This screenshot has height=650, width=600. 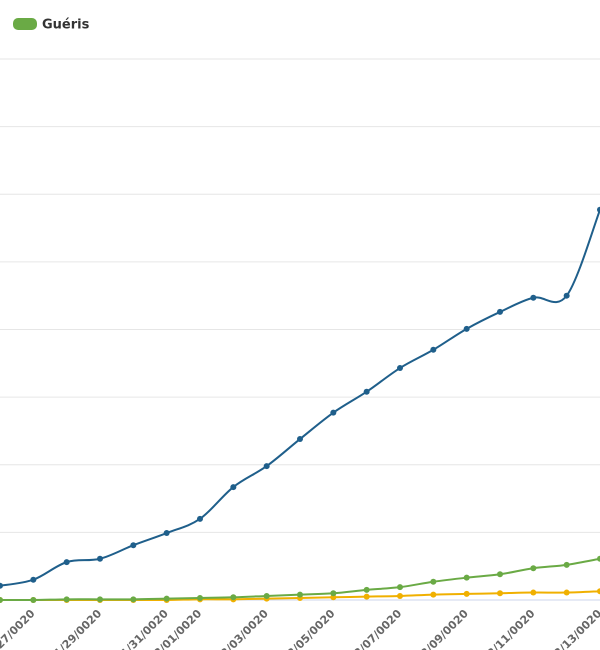 What do you see at coordinates (573, 628) in the screenshot?
I see `x-tick-label: 02/13/0020` at bounding box center [573, 628].